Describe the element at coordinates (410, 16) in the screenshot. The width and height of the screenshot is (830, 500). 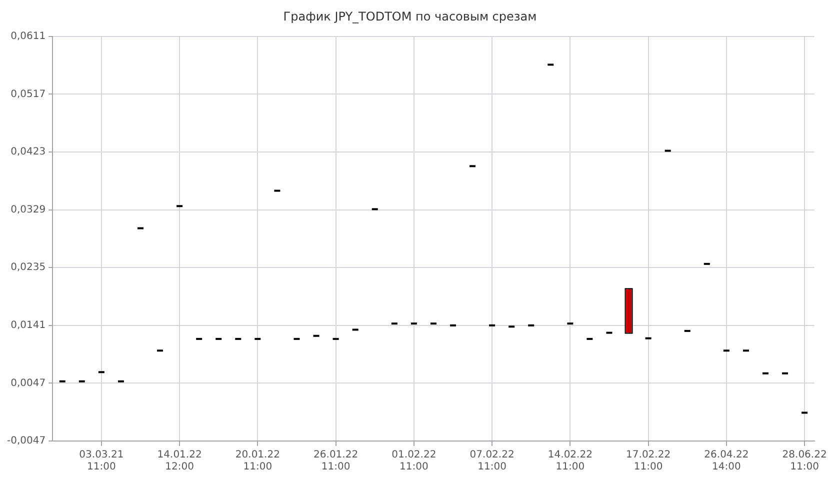
I see `chart-title: График JPY_TODTOM по часовым срезам` at that location.